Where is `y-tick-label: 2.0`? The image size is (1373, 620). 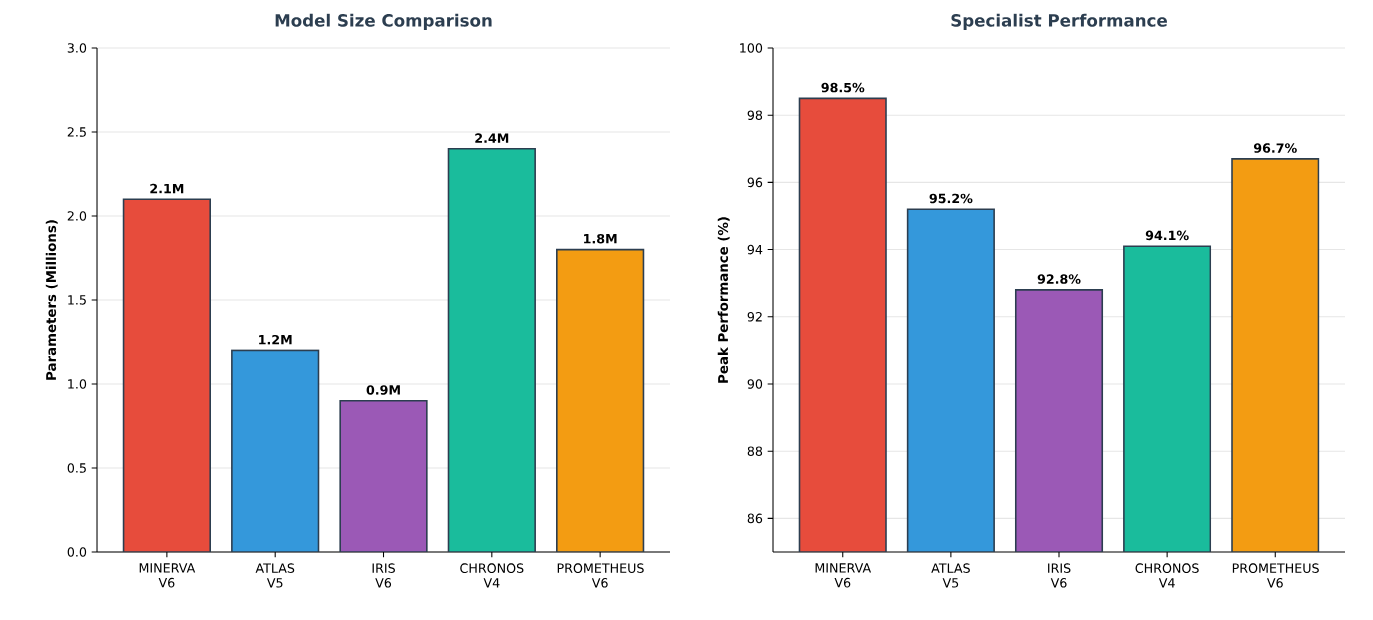
y-tick-label: 2.0 is located at coordinates (77, 216).